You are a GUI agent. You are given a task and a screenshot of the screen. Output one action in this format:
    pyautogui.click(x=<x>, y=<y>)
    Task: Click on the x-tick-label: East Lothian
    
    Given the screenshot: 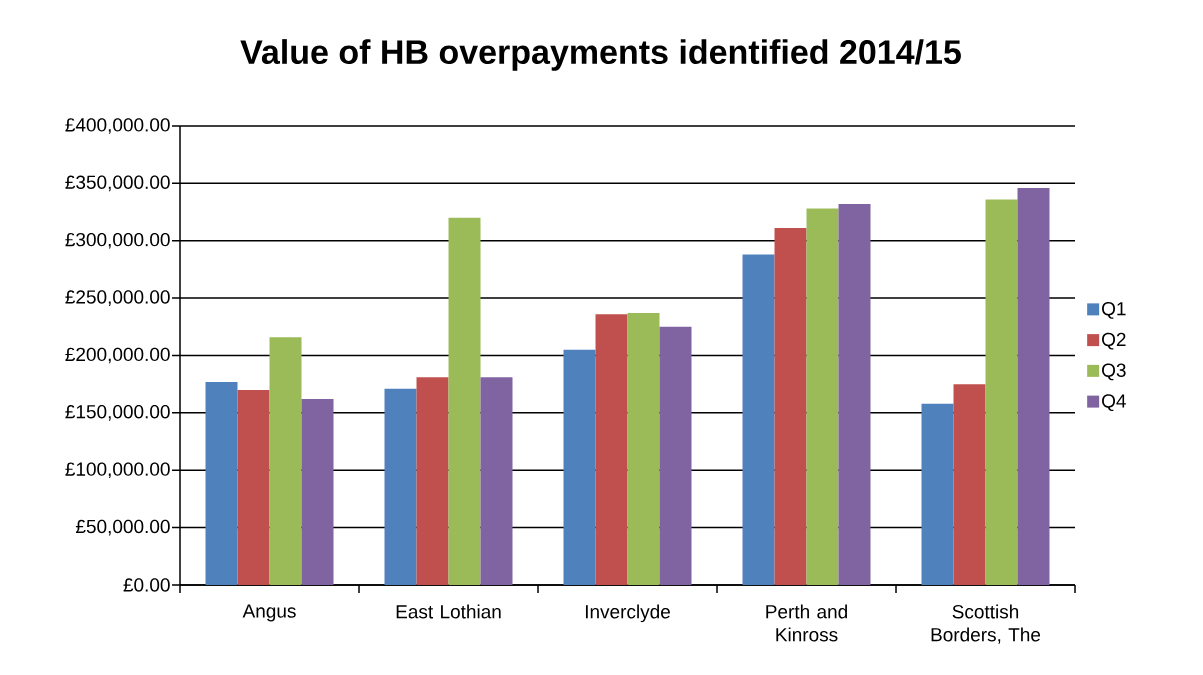 What is the action you would take?
    pyautogui.click(x=448, y=611)
    